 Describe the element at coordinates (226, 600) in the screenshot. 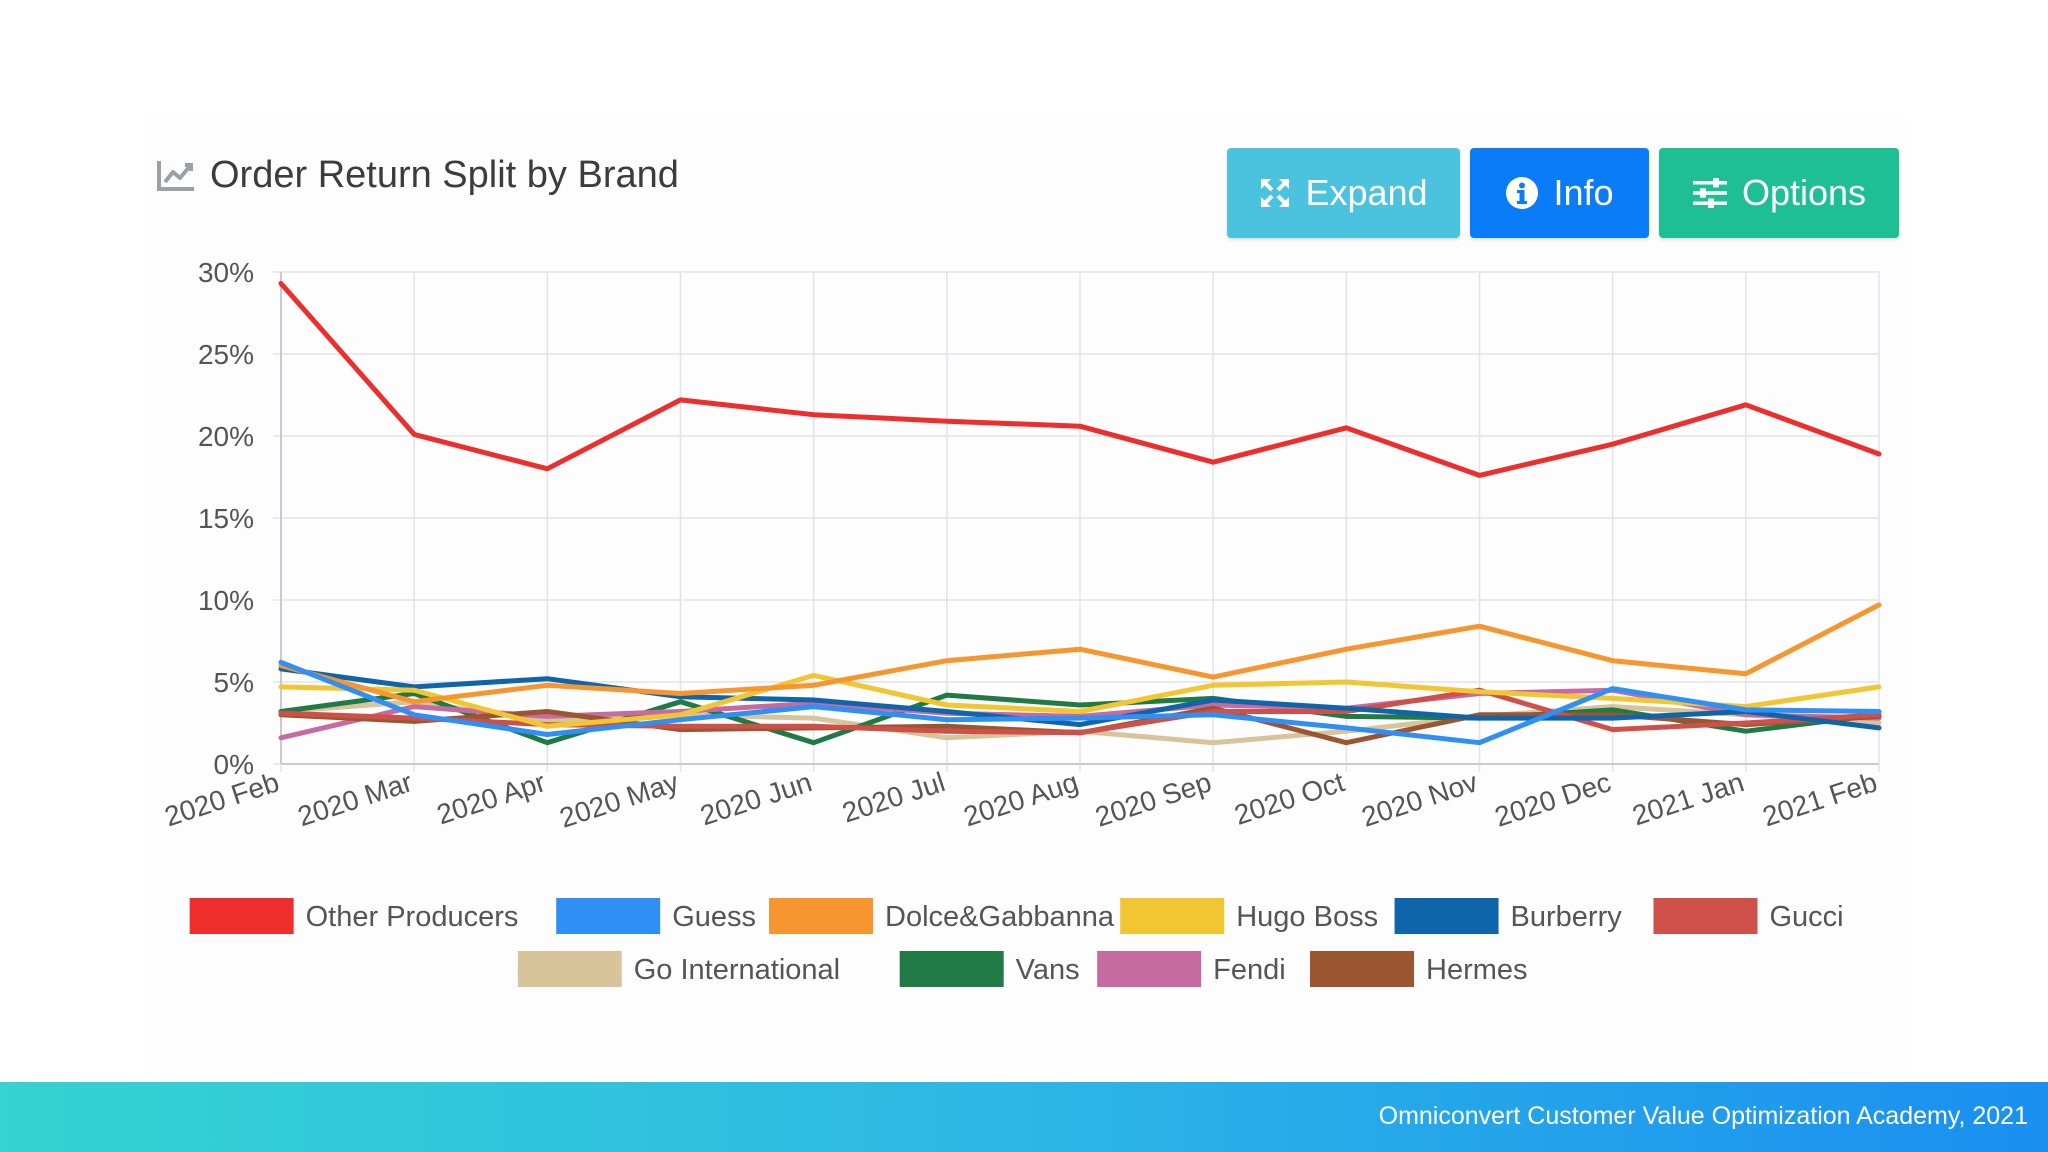

I see `y-tick-label: 10%` at that location.